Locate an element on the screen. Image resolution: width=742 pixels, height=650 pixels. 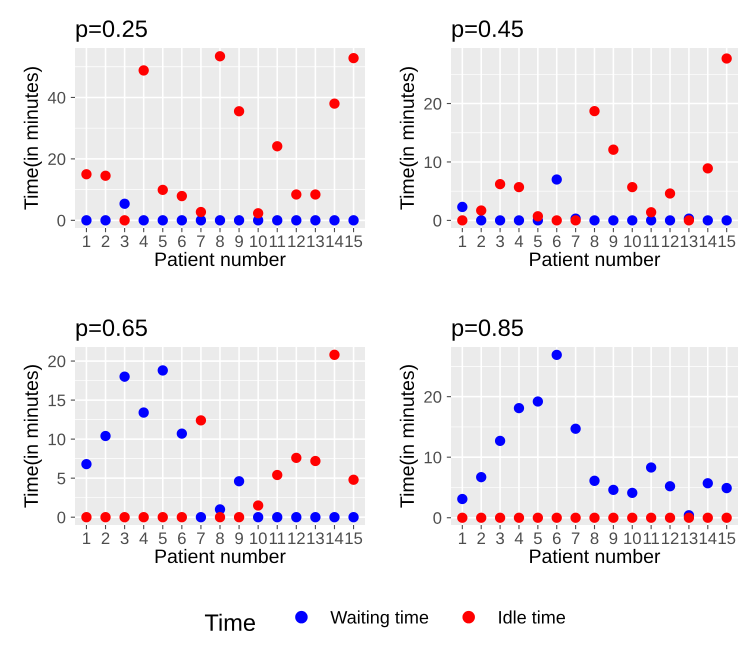
chart-title: p=0.65 is located at coordinates (111, 330).